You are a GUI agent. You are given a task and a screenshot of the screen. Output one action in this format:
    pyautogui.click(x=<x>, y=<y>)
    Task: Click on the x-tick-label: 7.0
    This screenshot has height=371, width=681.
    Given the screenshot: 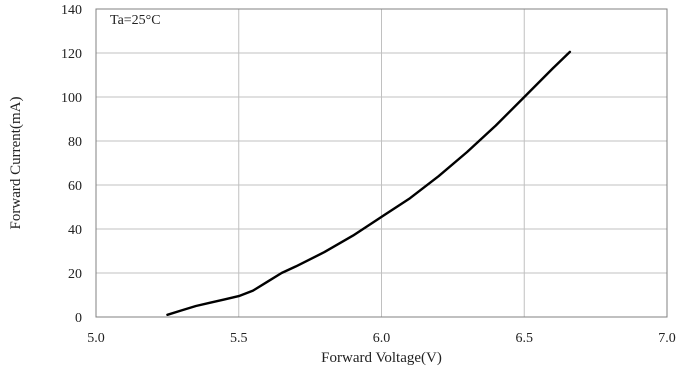 What is the action you would take?
    pyautogui.click(x=667, y=338)
    